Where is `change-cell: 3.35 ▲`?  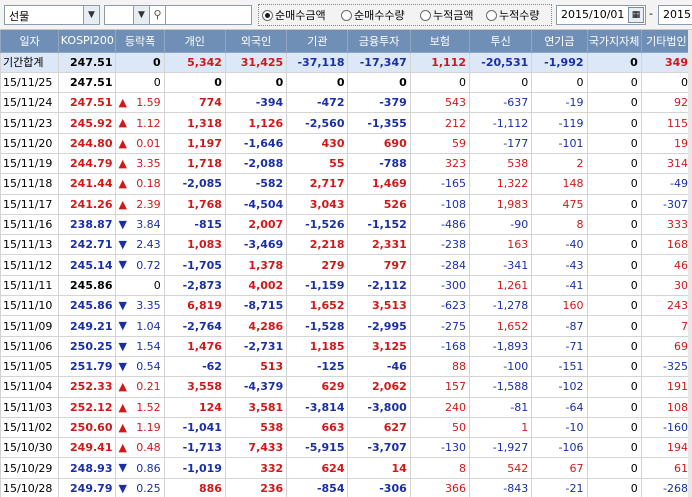 change-cell: 3.35 ▲ is located at coordinates (140, 164).